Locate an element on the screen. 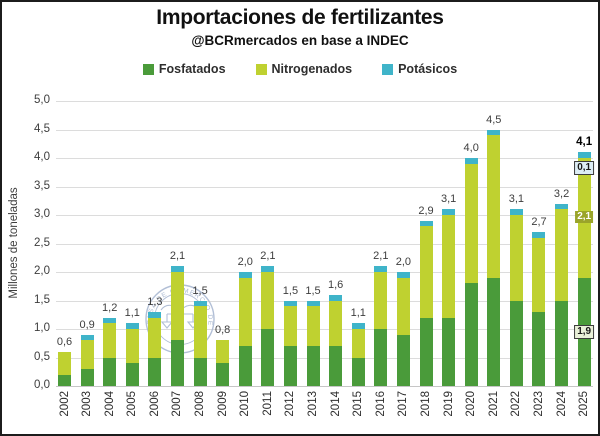  x-tick-label-2008: 2008 is located at coordinates (200, 404).